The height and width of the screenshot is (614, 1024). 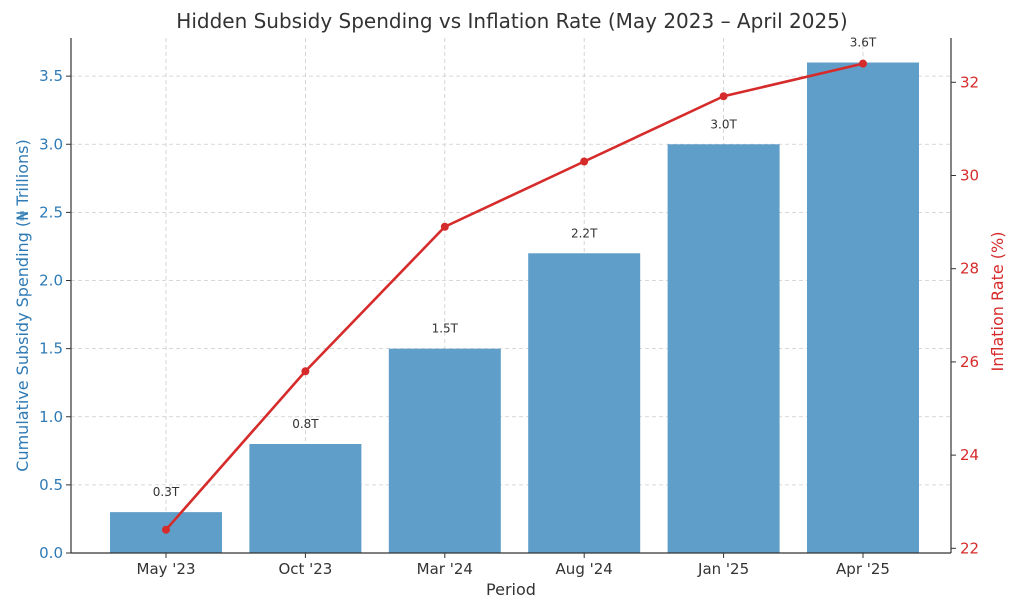 What do you see at coordinates (584, 569) in the screenshot?
I see `x-tick-label: Aug '24` at bounding box center [584, 569].